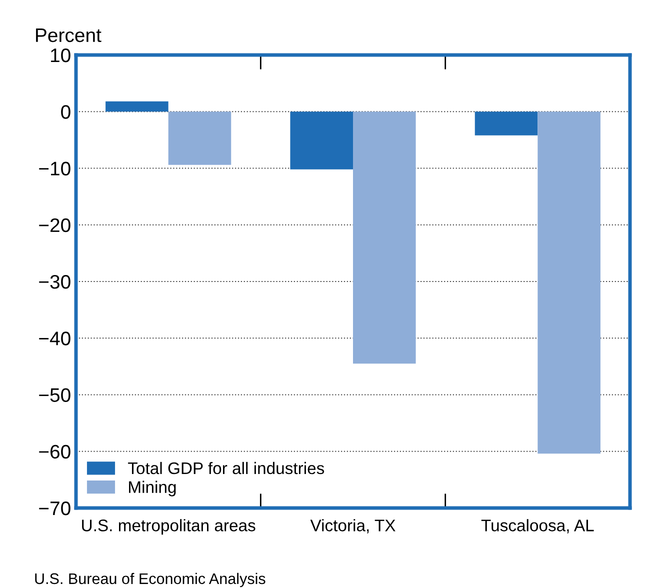  I want to click on y-tick-label: −50, so click(54, 395).